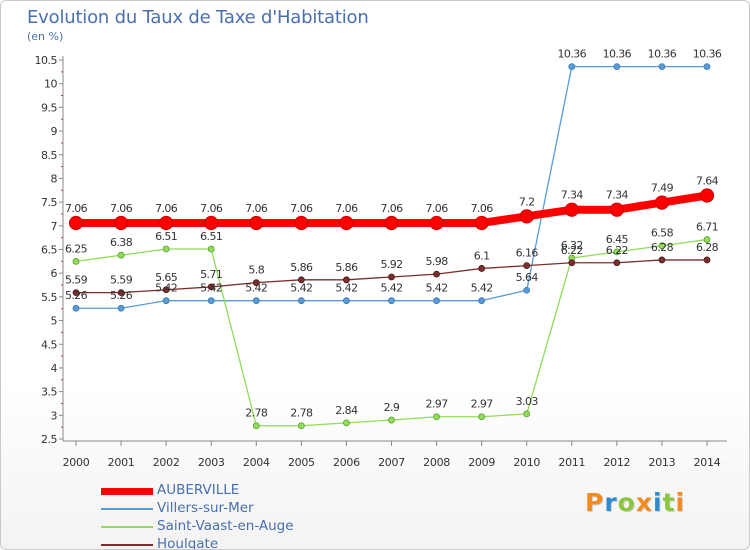  I want to click on logo-letter: P, so click(595, 502).